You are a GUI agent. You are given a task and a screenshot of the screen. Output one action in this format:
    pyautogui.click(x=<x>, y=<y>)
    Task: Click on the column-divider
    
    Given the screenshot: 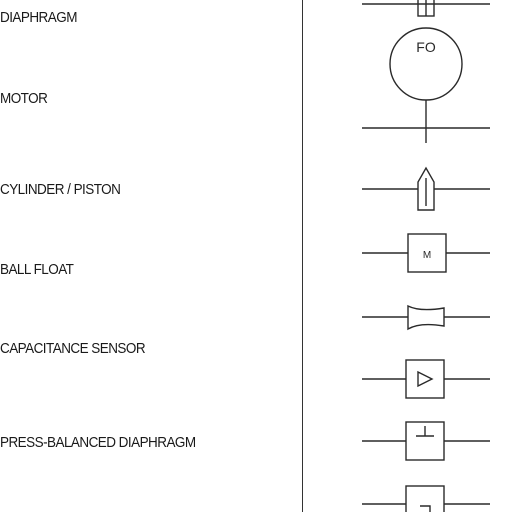 What is the action you would take?
    pyautogui.click(x=302, y=256)
    